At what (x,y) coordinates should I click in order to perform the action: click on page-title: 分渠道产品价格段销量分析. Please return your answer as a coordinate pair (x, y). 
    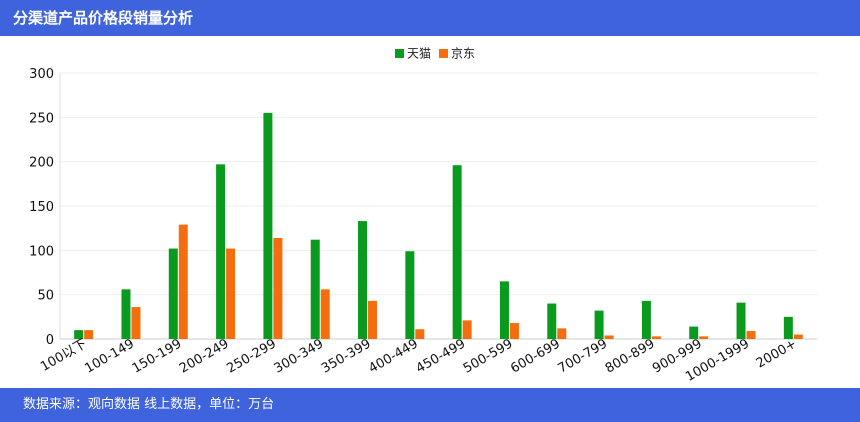
    Looking at the image, I should click on (103, 18).